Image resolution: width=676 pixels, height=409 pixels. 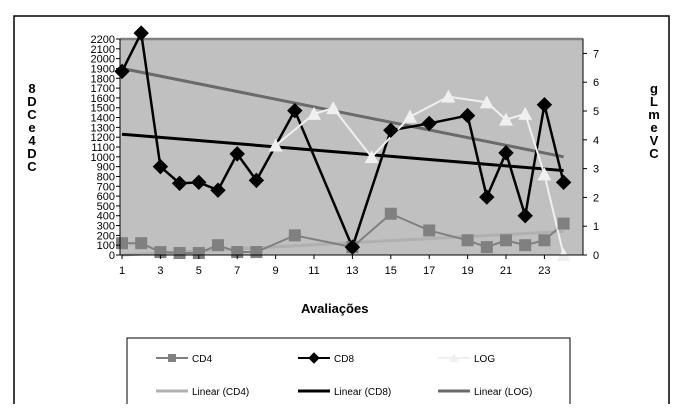 What do you see at coordinates (344, 359) in the screenshot?
I see `legend-label: CD8` at bounding box center [344, 359].